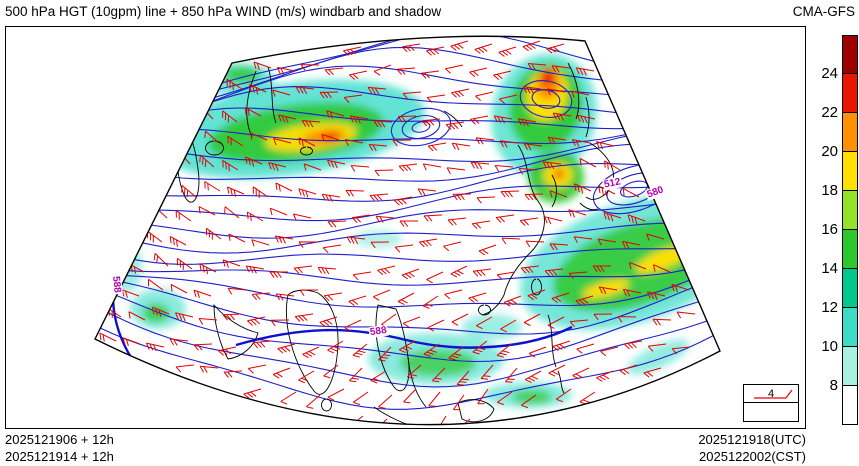  What do you see at coordinates (752, 439) in the screenshot?
I see `valid-time-utc: 2025121918(UTC)` at bounding box center [752, 439].